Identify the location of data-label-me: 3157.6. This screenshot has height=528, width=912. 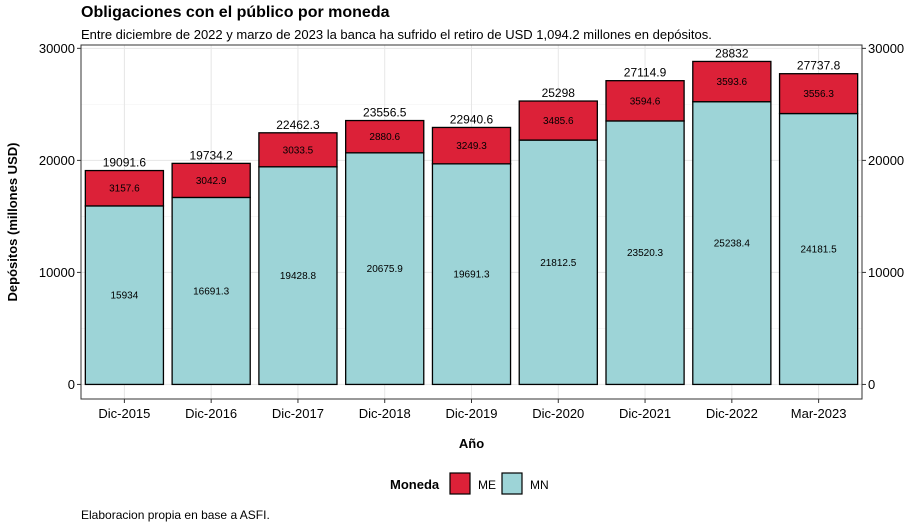
(124, 189).